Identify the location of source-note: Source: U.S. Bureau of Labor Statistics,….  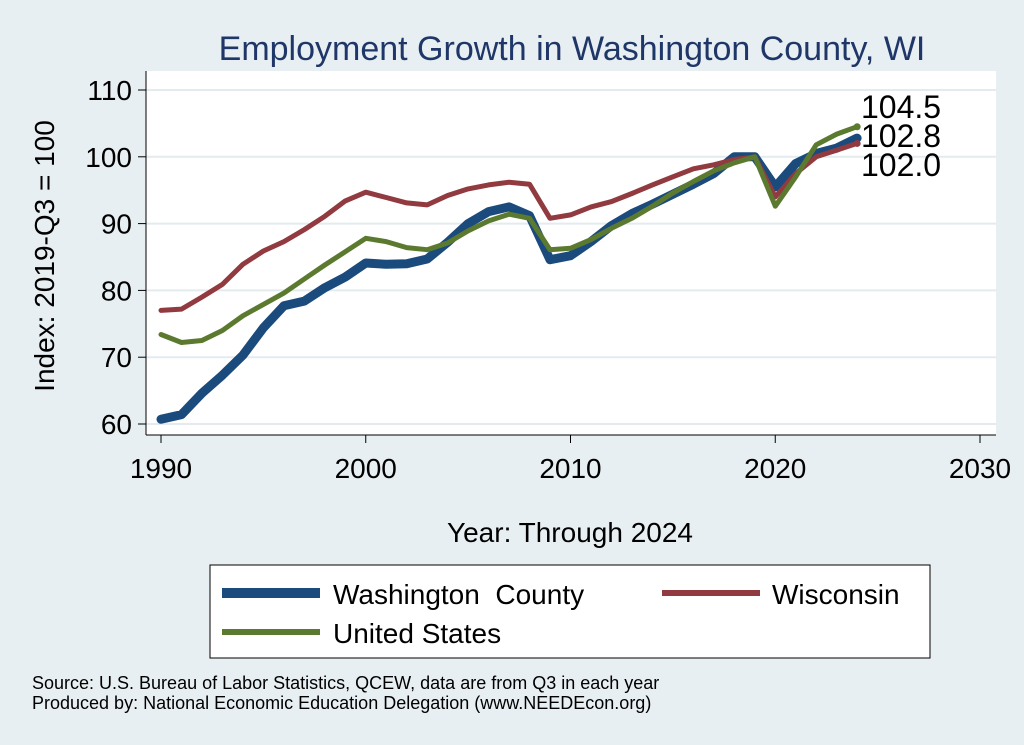
(345, 683).